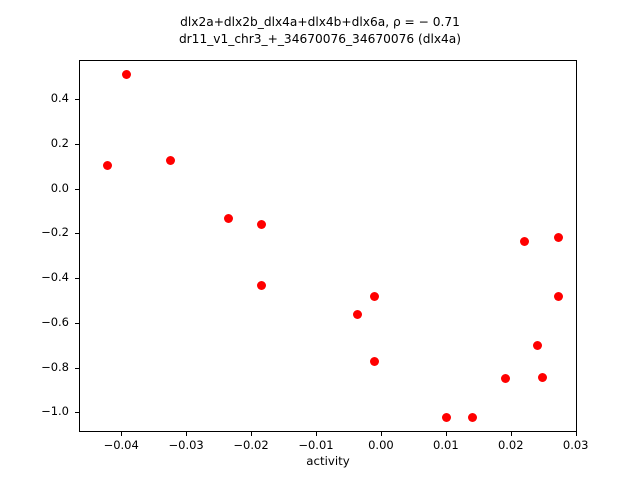 The width and height of the screenshot is (640, 480). Describe the element at coordinates (186, 445) in the screenshot. I see `x-tick-label: −0.03` at that location.